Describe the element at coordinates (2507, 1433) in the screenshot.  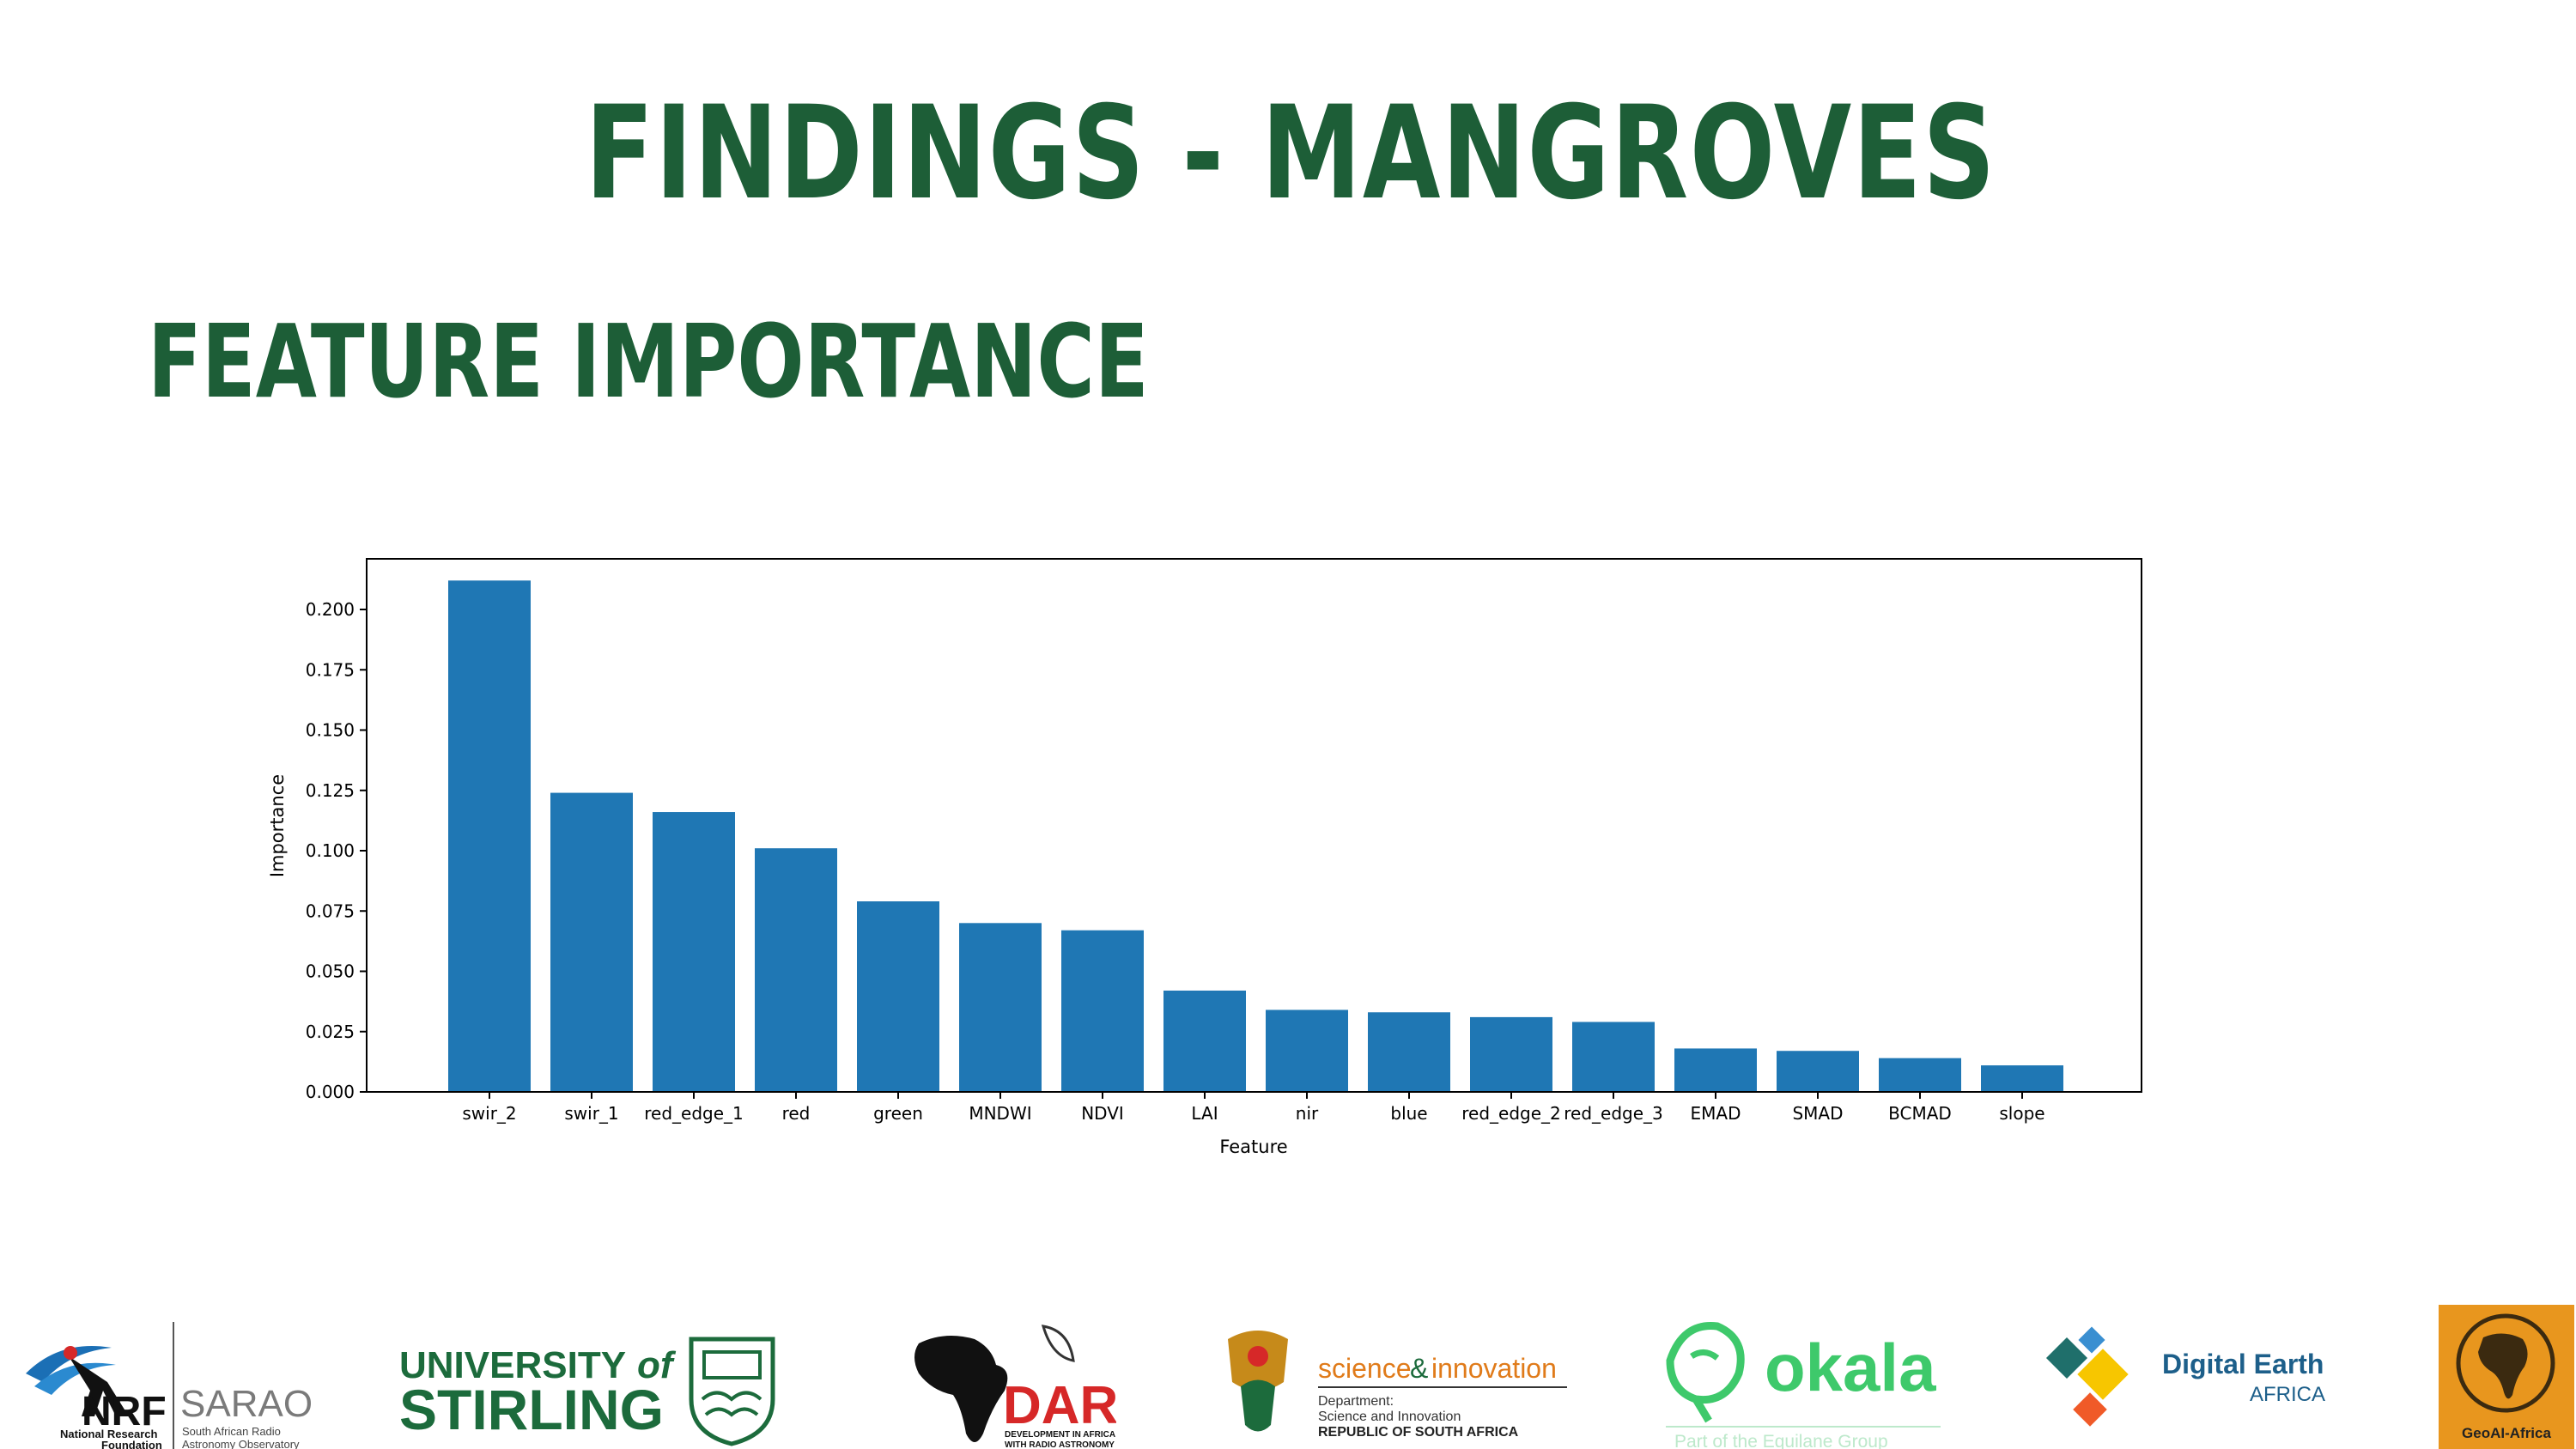
I see `geoai-label: GeoAI-Africa` at that location.